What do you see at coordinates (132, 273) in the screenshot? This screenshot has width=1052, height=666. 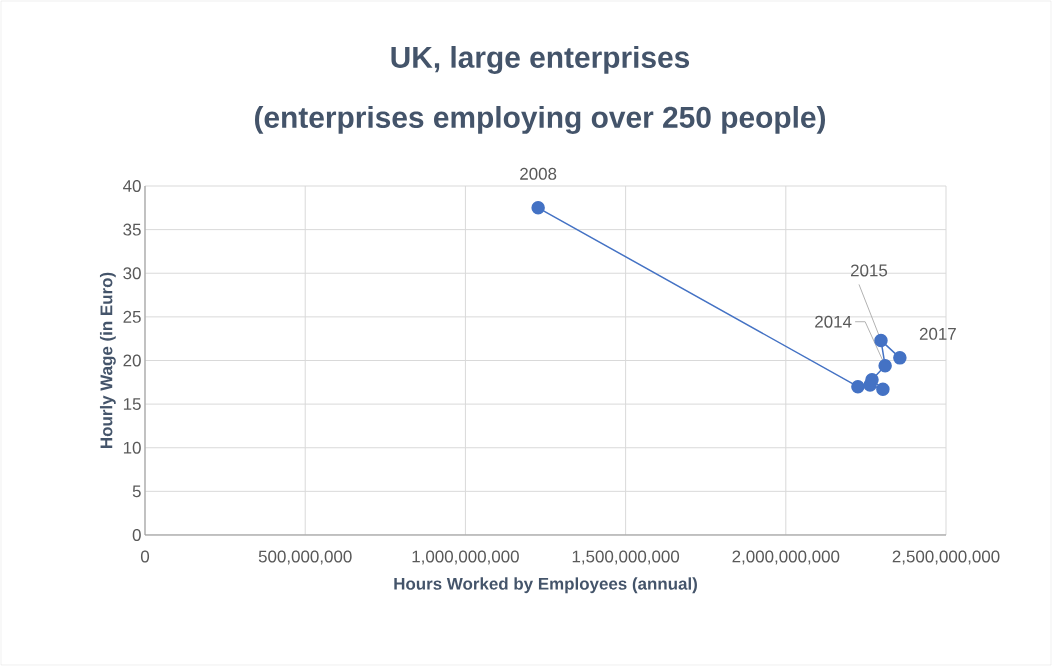 I see `y-tick-label: 30` at bounding box center [132, 273].